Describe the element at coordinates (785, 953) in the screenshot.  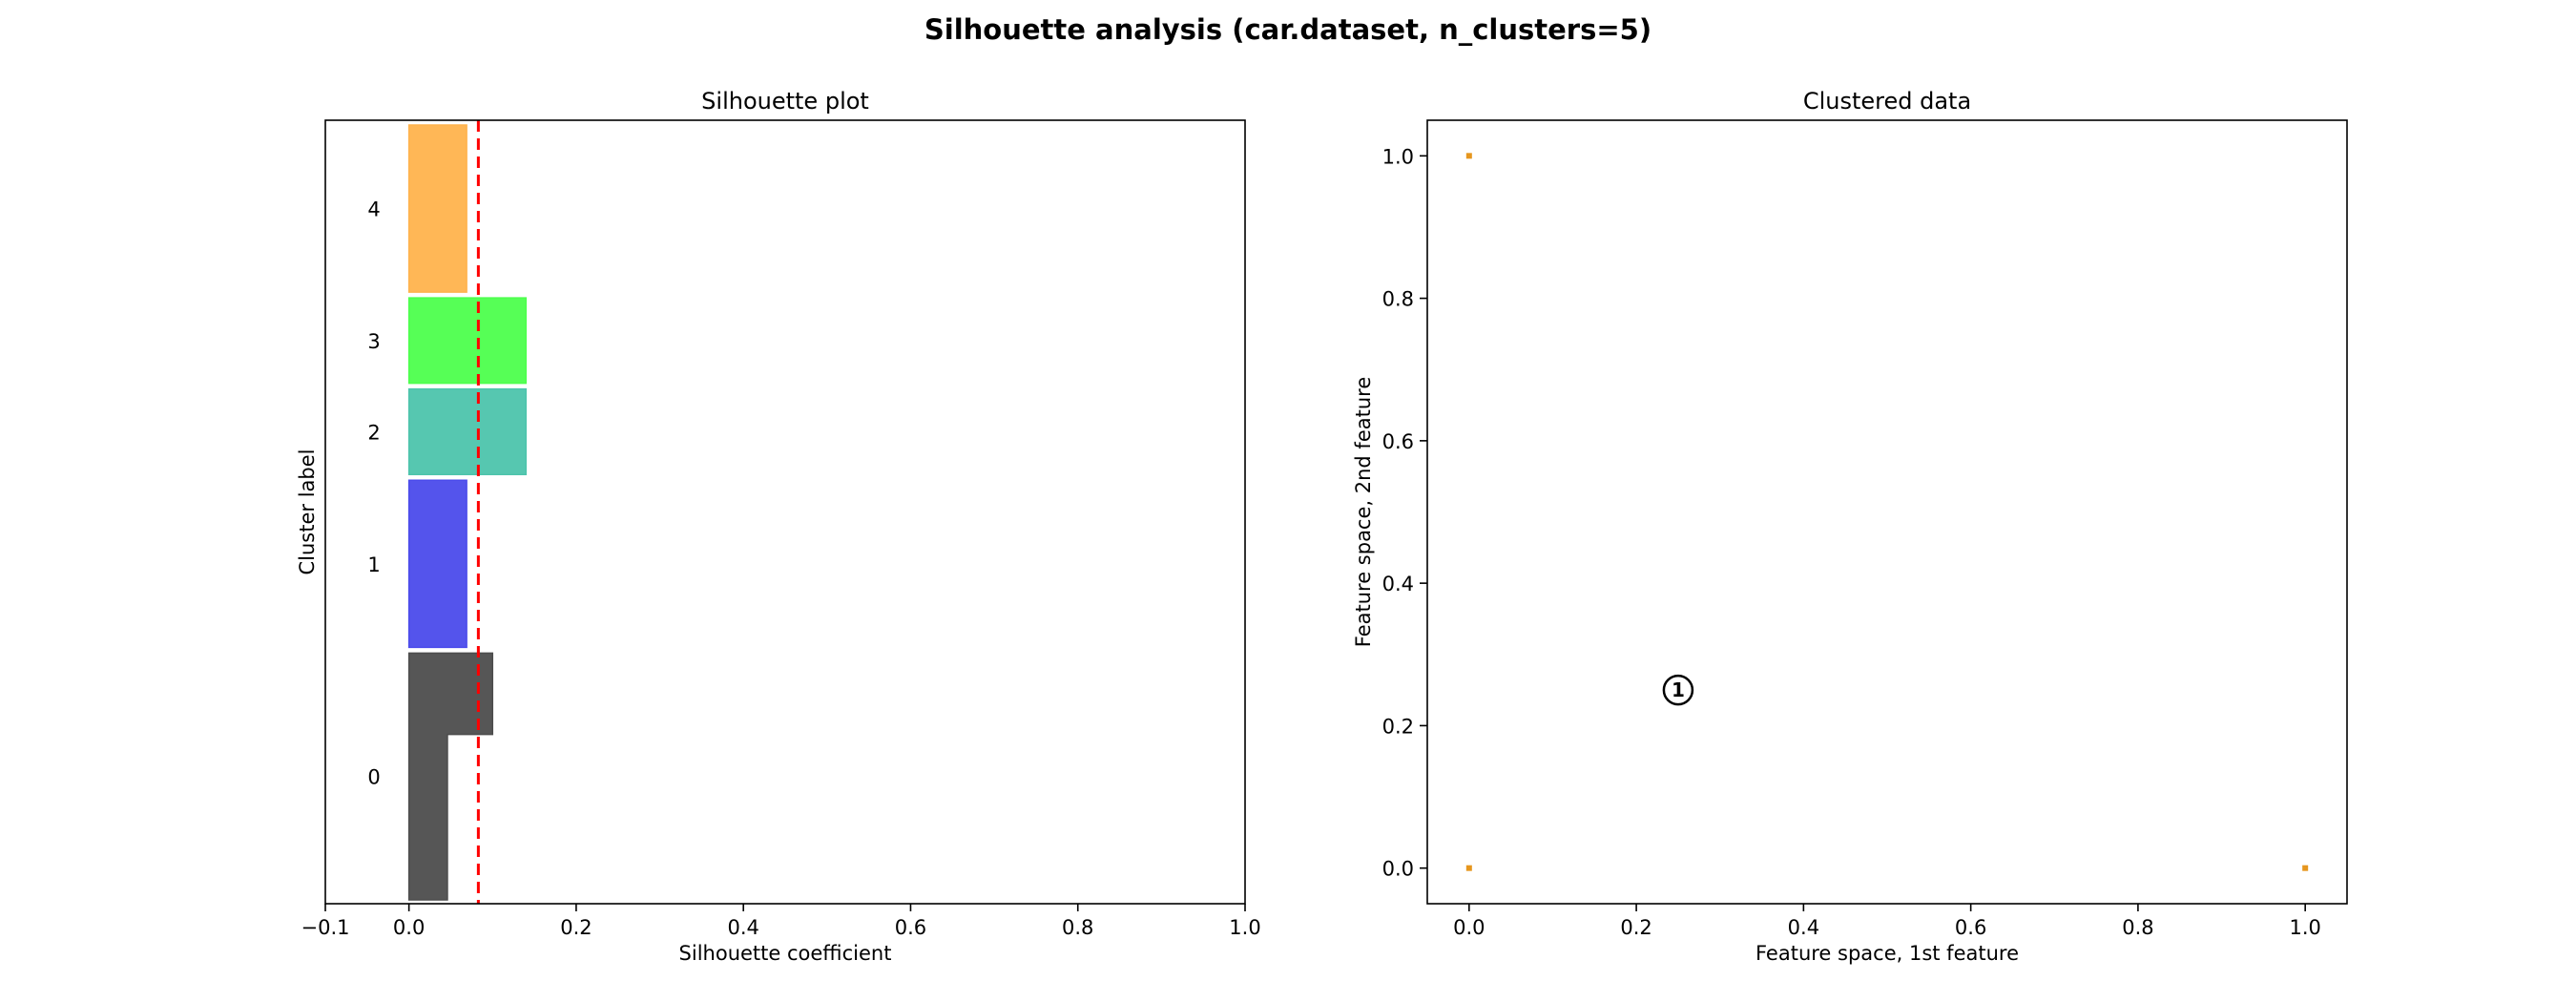
I see `silhouette-xlabel: Silhouette coefficient` at that location.